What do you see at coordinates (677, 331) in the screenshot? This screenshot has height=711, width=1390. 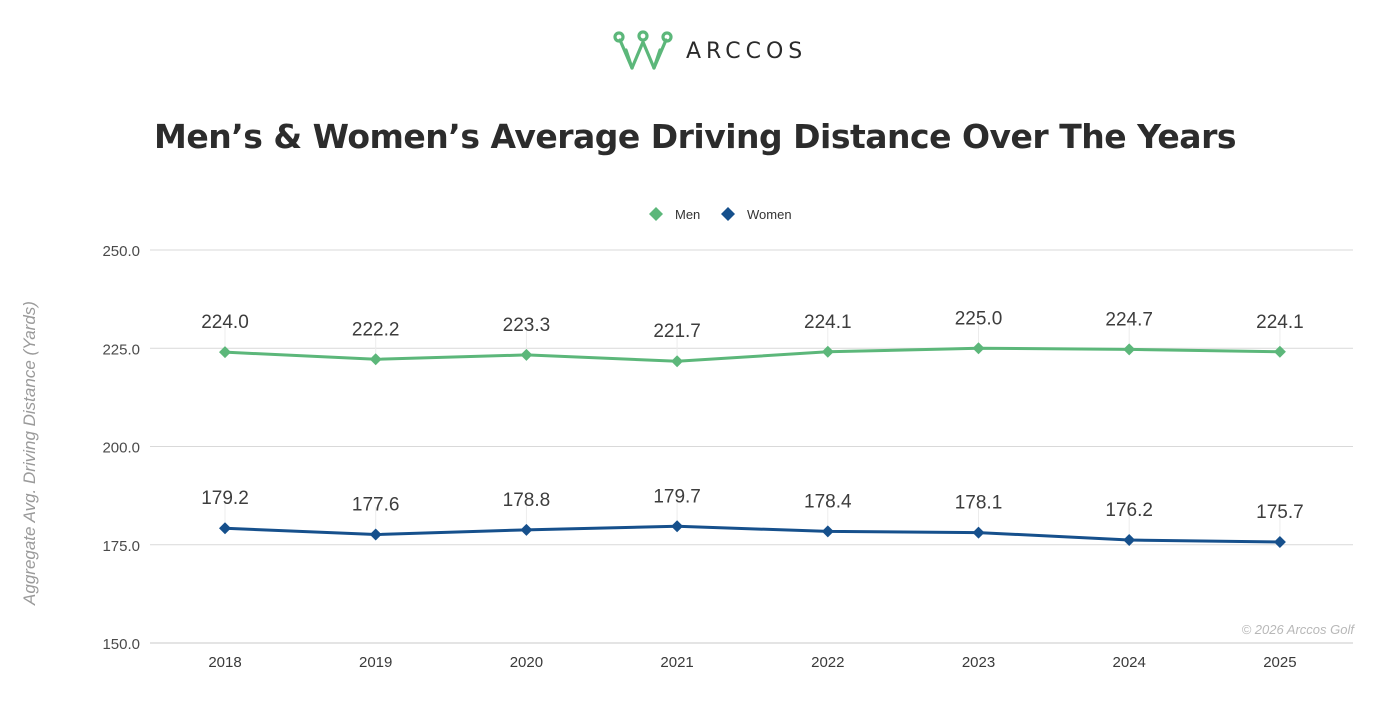 I see `data-label: 221.7` at bounding box center [677, 331].